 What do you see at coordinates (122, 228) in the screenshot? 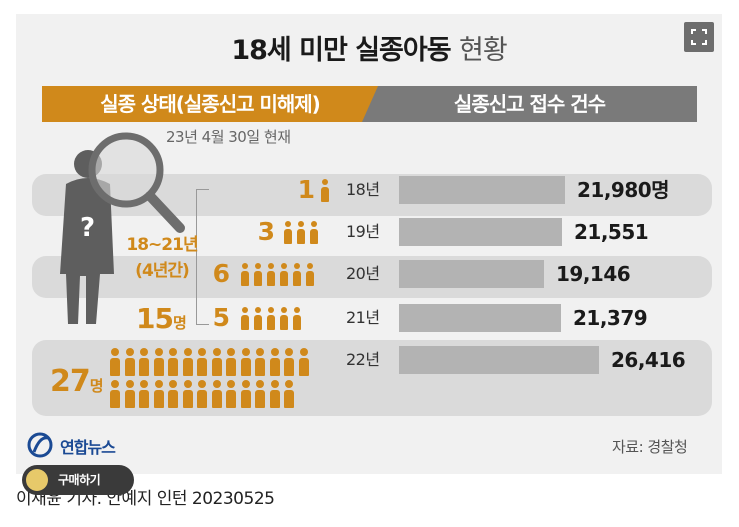
I see `missing-child-magnifier-icon: ?` at bounding box center [122, 228].